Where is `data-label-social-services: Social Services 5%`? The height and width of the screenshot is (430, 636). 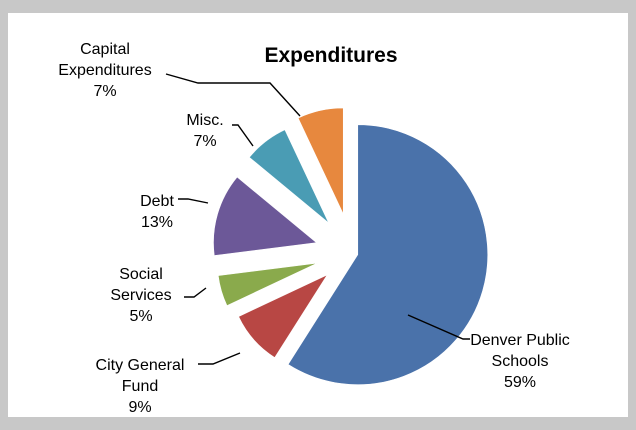 data-label-social-services: Social Services 5% is located at coordinates (140, 295).